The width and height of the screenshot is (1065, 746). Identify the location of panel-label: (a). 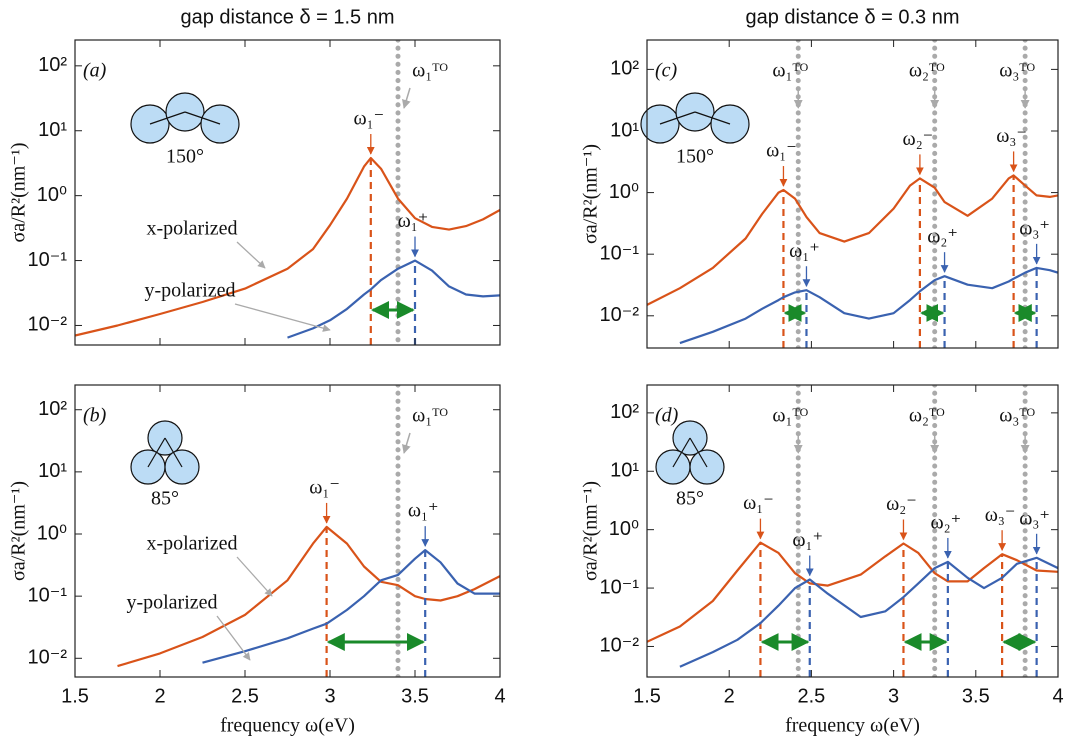
(95, 71).